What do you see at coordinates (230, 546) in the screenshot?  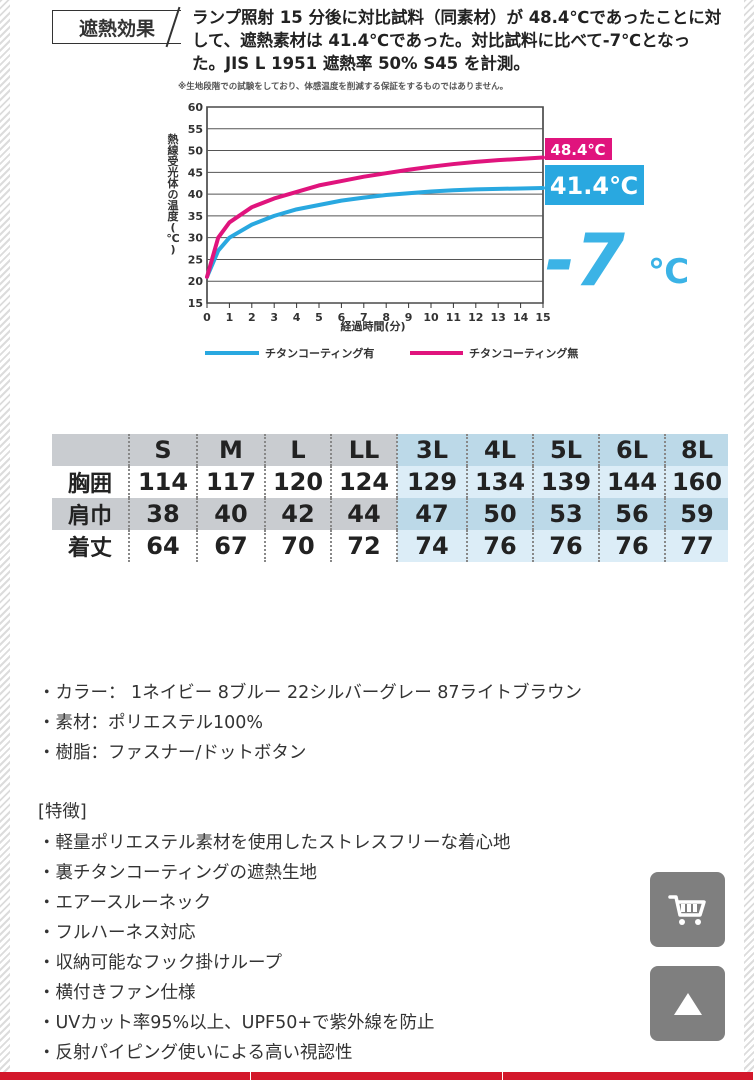 I see `table-cell: 67` at bounding box center [230, 546].